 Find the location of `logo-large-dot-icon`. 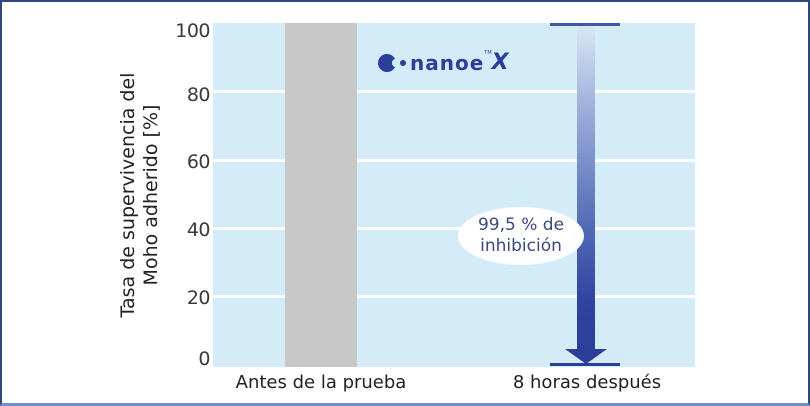

logo-large-dot-icon is located at coordinates (388, 62).